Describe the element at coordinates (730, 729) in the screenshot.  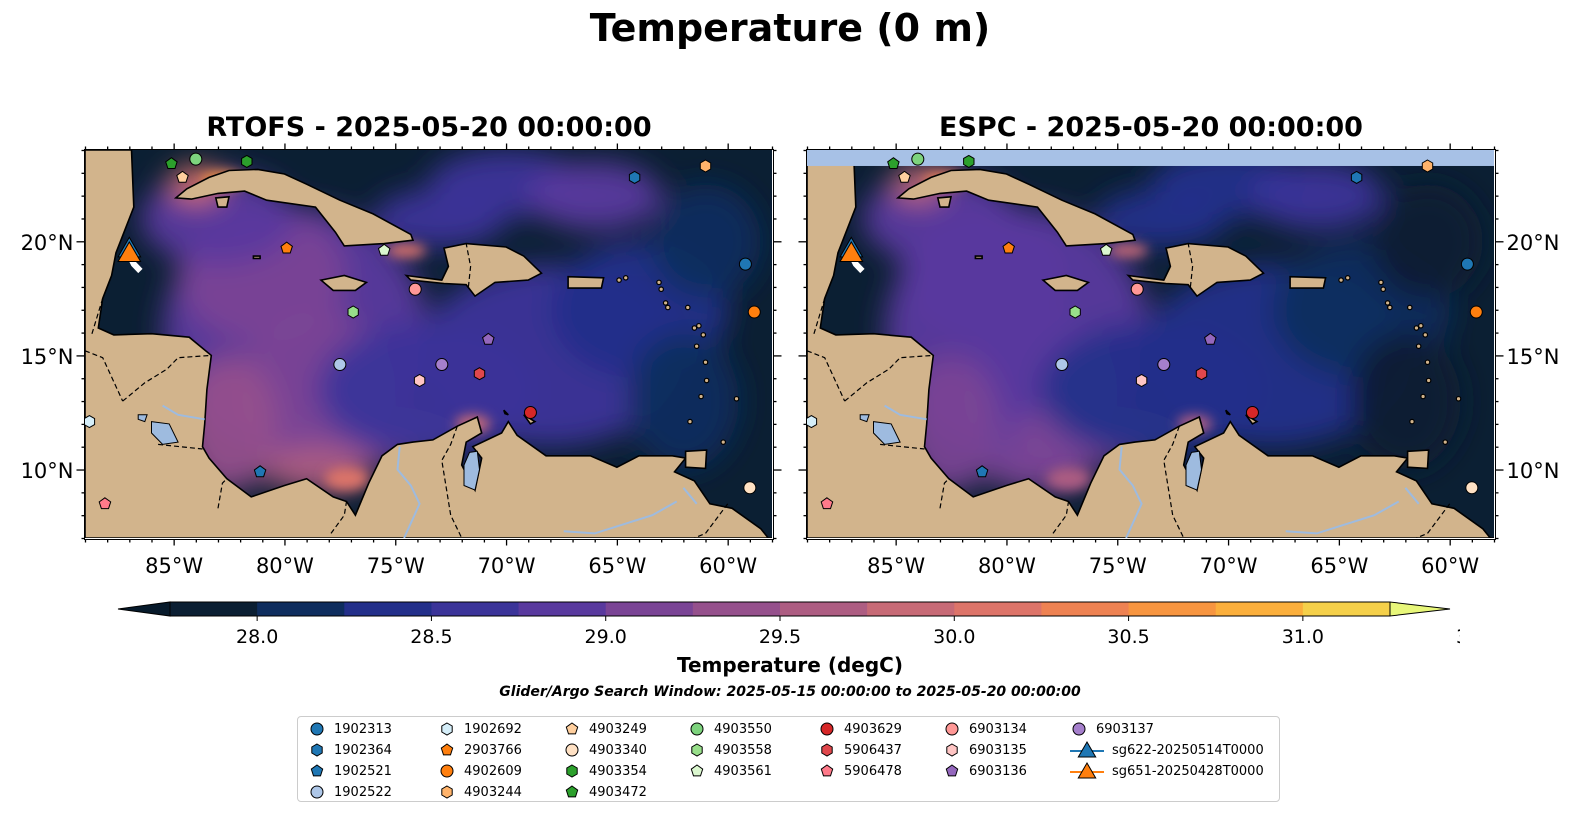
I see `legend-item-4903550: 4903550` at that location.